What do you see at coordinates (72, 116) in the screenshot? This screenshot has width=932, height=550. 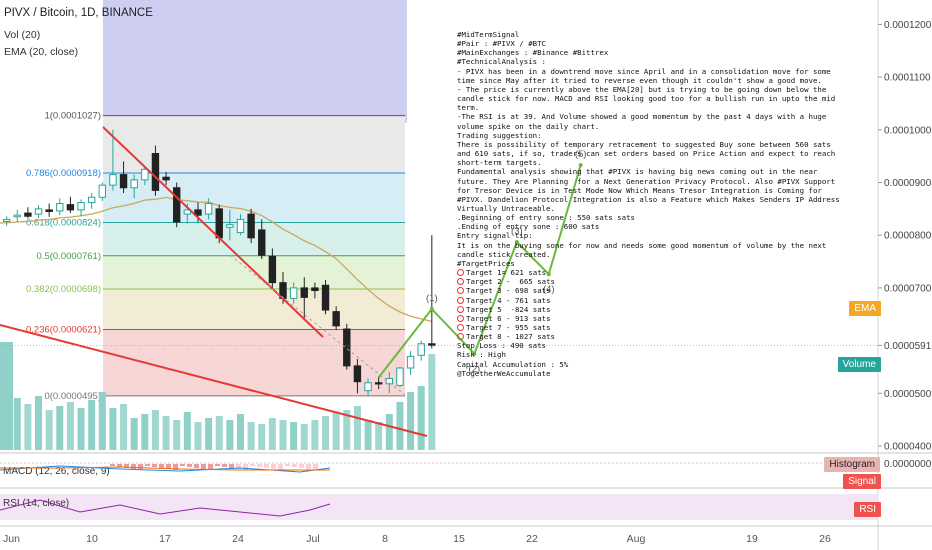 I see `fib-label: 1(0.0001027)` at bounding box center [72, 116].